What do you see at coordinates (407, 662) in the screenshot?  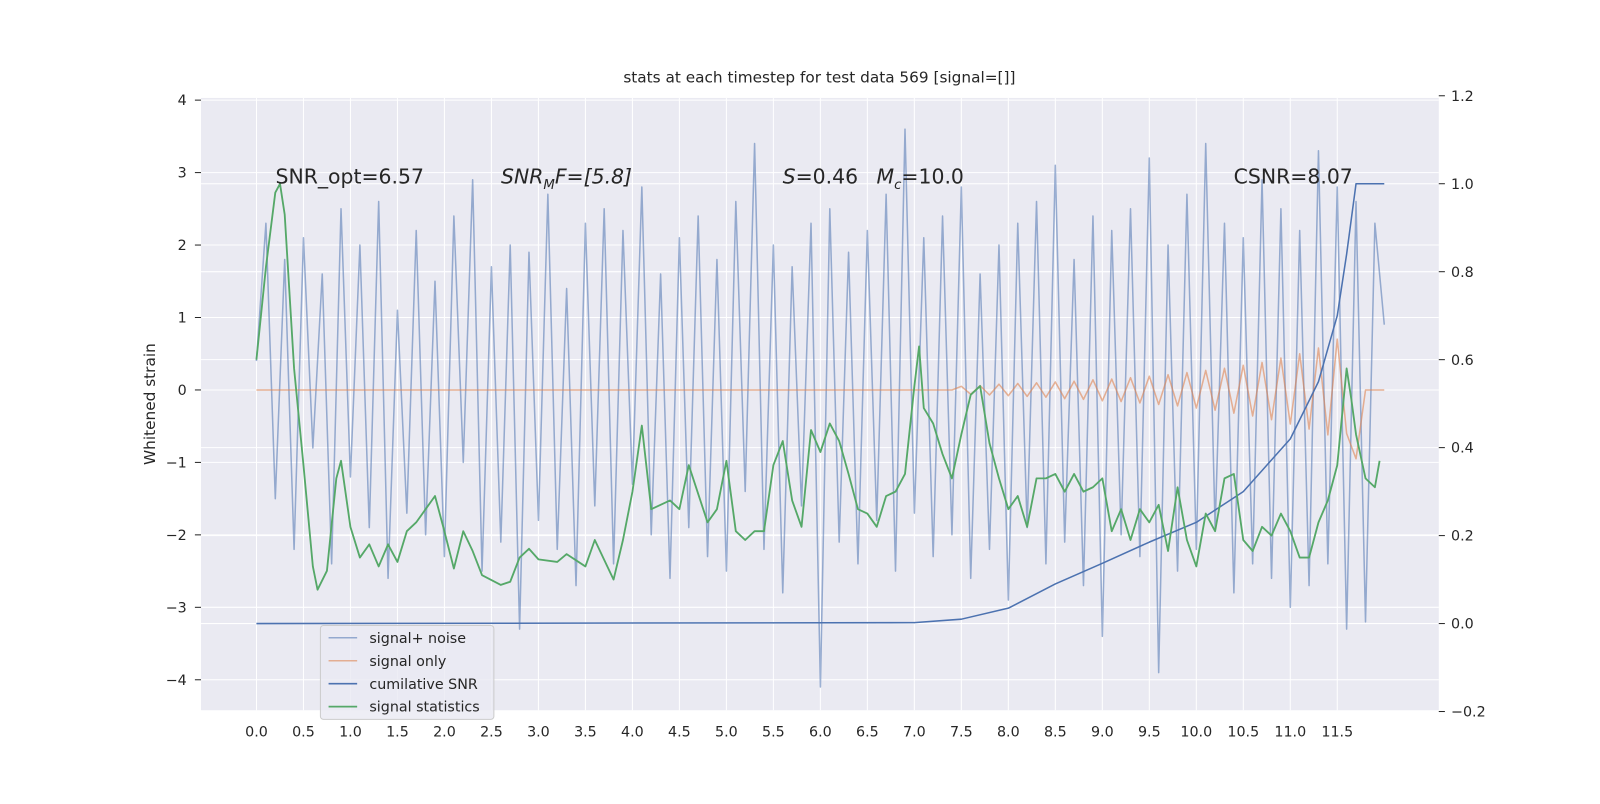 I see `legend-label: signal only` at bounding box center [407, 662].